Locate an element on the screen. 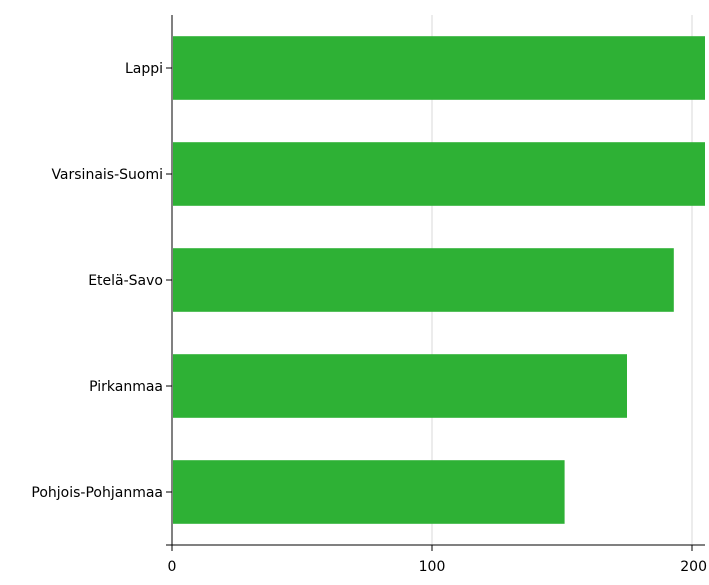  y-tick-label: Pirkanmaa is located at coordinates (126, 387).